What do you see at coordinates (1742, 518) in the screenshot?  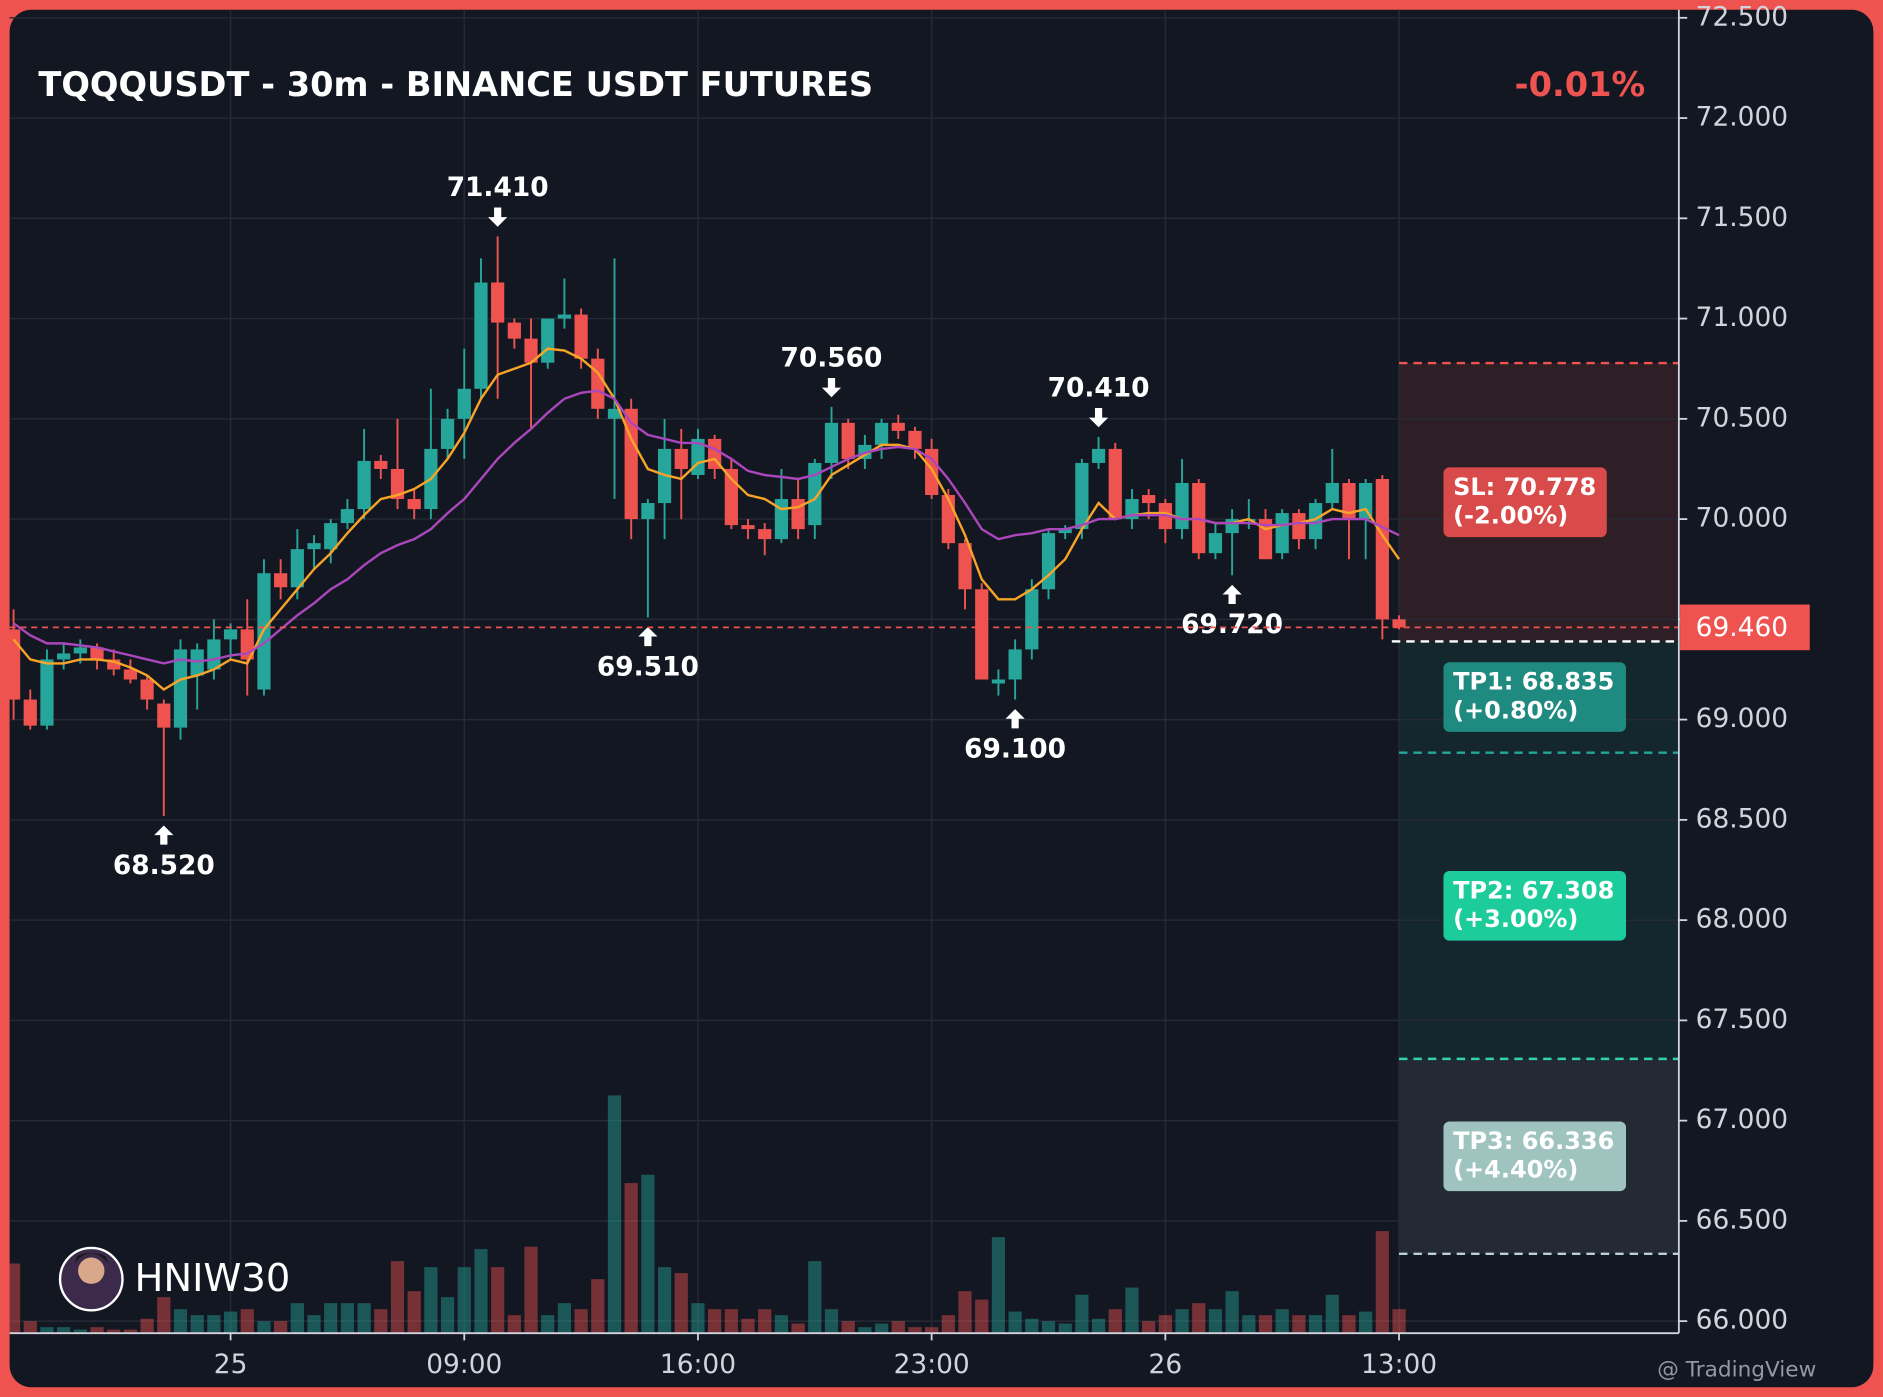 I see `y-tick-label: 70.000` at bounding box center [1742, 518].